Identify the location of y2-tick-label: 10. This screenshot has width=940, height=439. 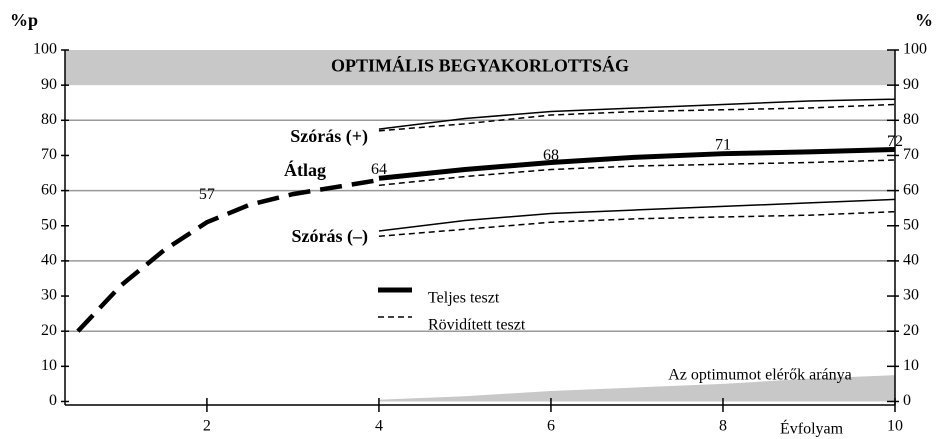
(911, 365).